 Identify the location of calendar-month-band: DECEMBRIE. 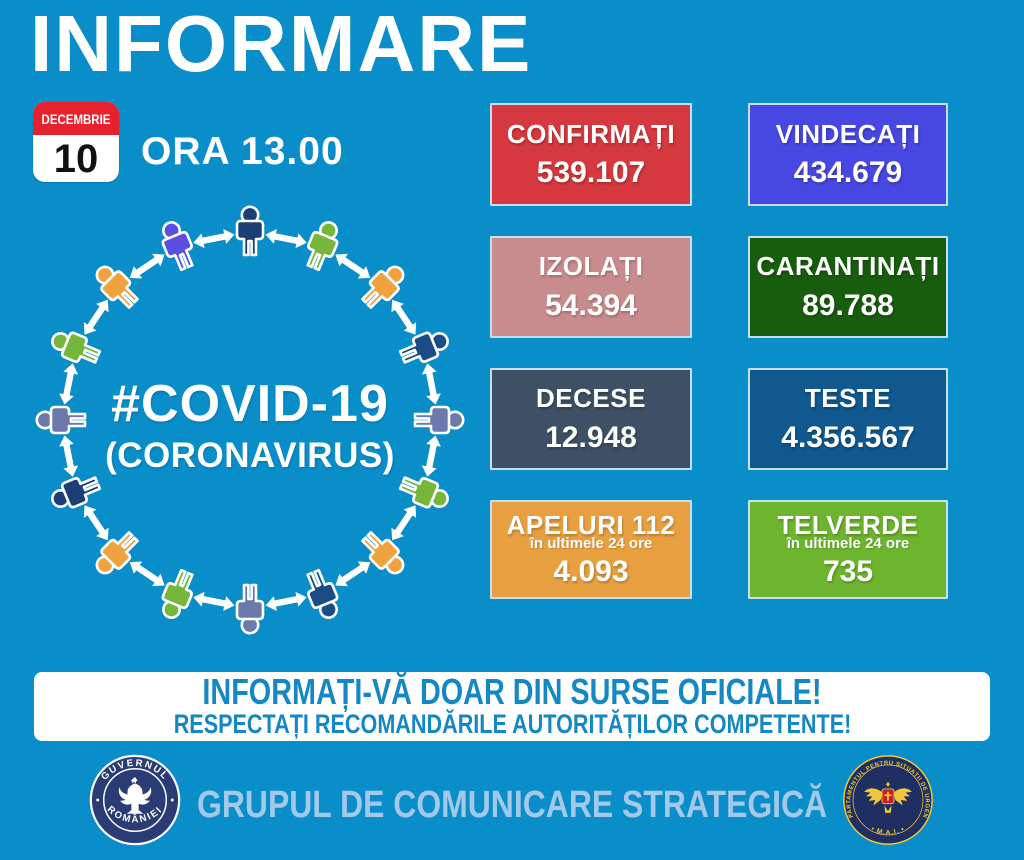
(76, 118).